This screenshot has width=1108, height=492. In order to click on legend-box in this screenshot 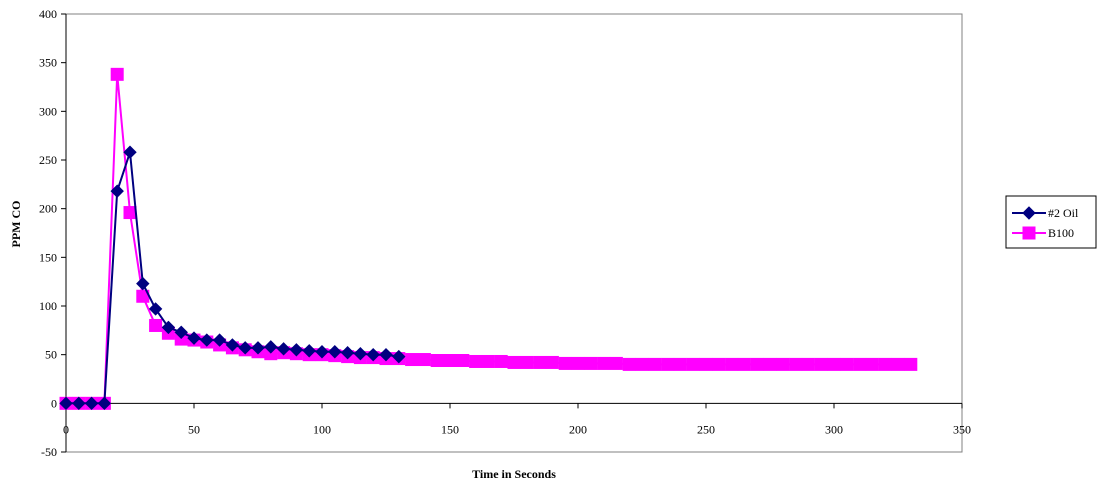, I will do `click(1051, 222)`.